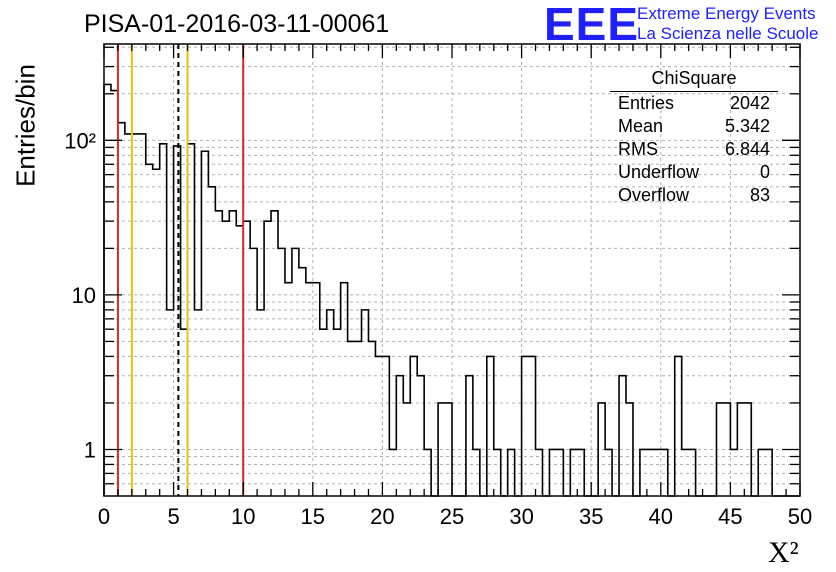 The height and width of the screenshot is (572, 836). Describe the element at coordinates (694, 150) in the screenshot. I see `stat-row-rms: RMS 6.844` at that location.